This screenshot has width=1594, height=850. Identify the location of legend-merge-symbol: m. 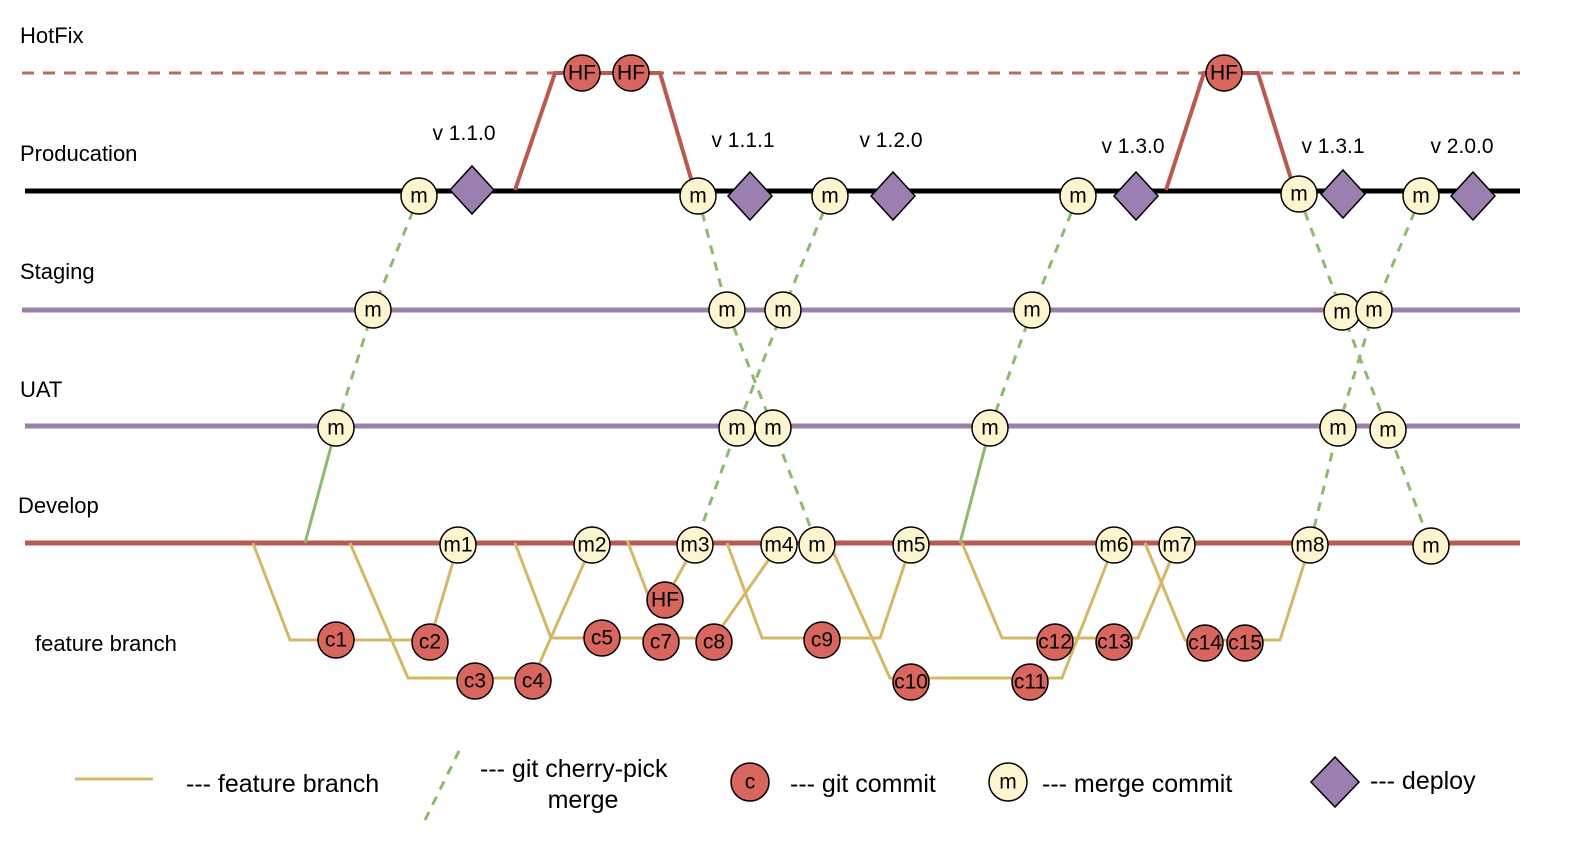
(1008, 782).